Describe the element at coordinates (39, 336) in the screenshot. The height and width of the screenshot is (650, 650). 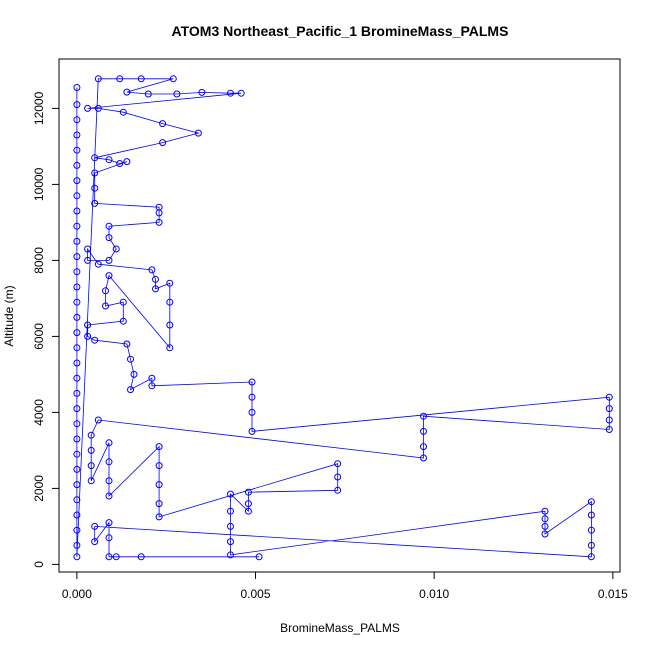
I see `y-tick-label: 6000` at that location.